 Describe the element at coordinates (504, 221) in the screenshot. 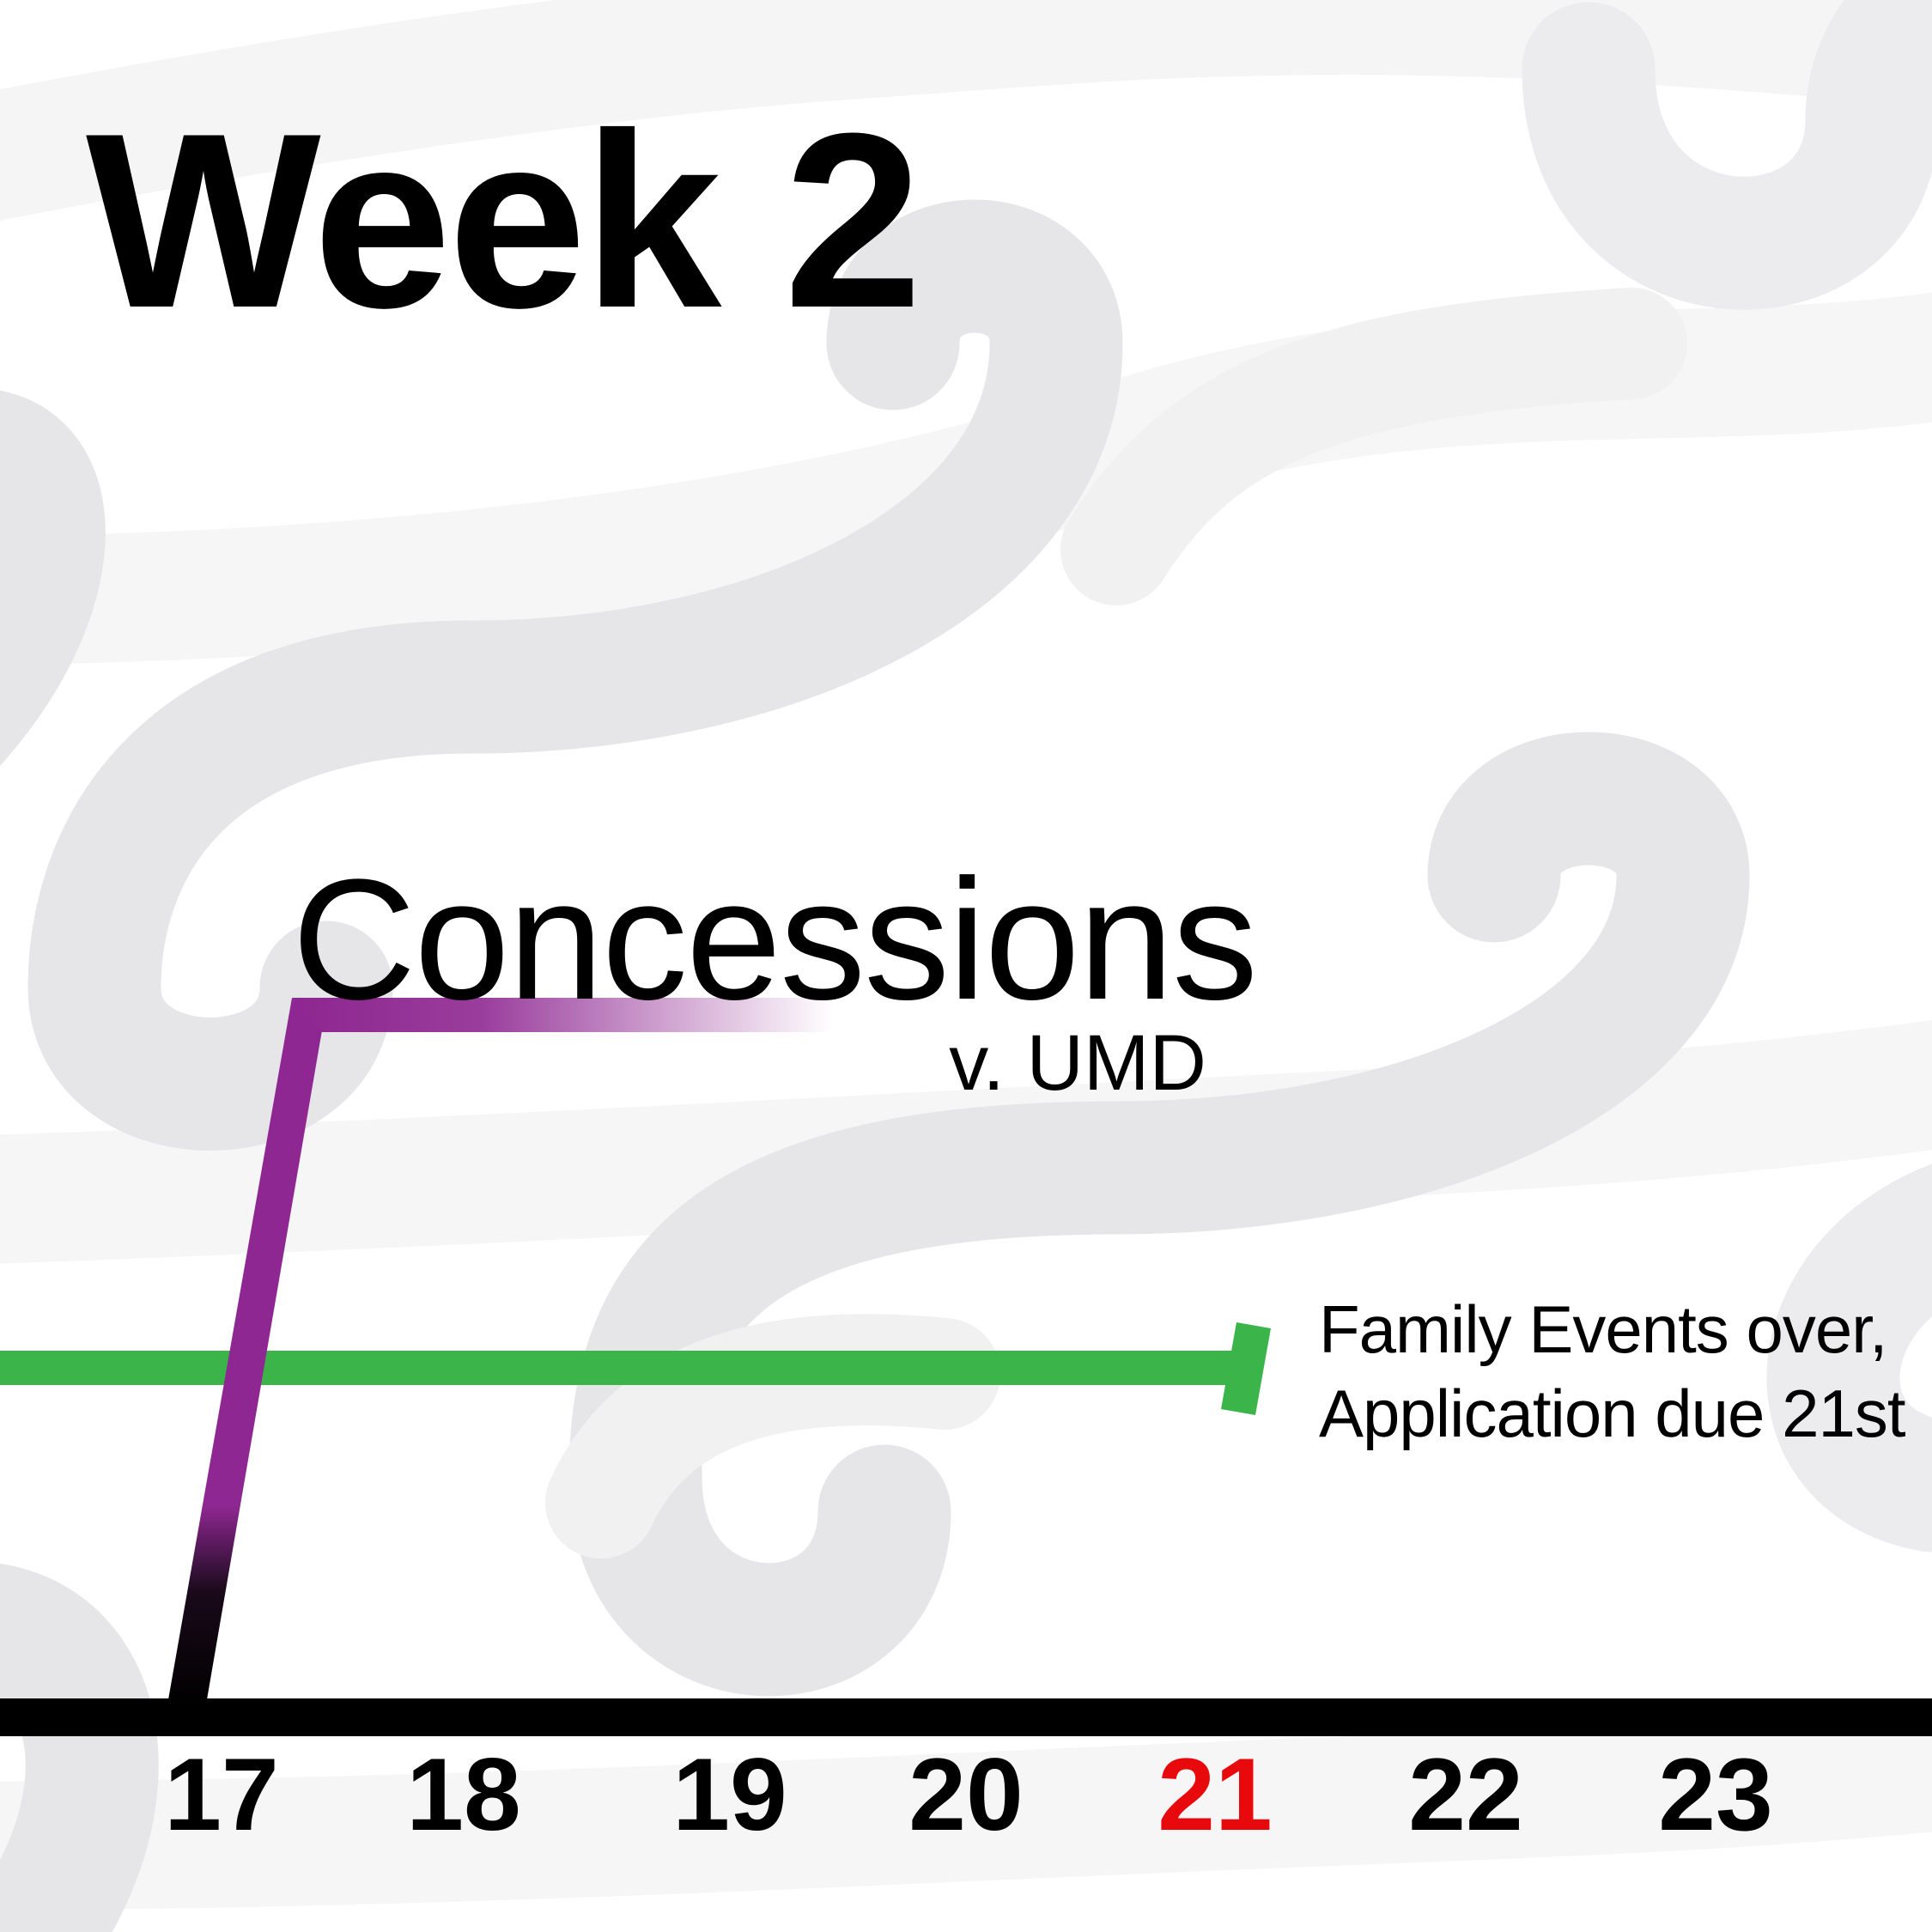

I see `page-title: Week 2` at that location.